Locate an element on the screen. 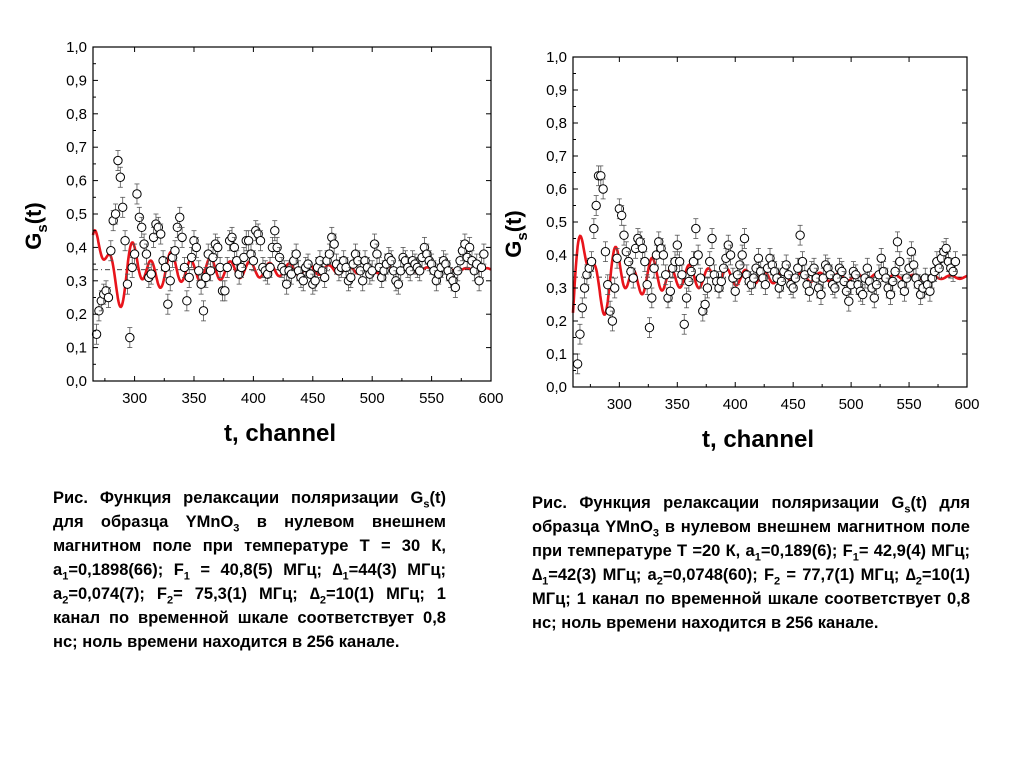 Image resolution: width=1024 pixels, height=768 pixels. y-tick-label: 0,1 is located at coordinates (76, 348).